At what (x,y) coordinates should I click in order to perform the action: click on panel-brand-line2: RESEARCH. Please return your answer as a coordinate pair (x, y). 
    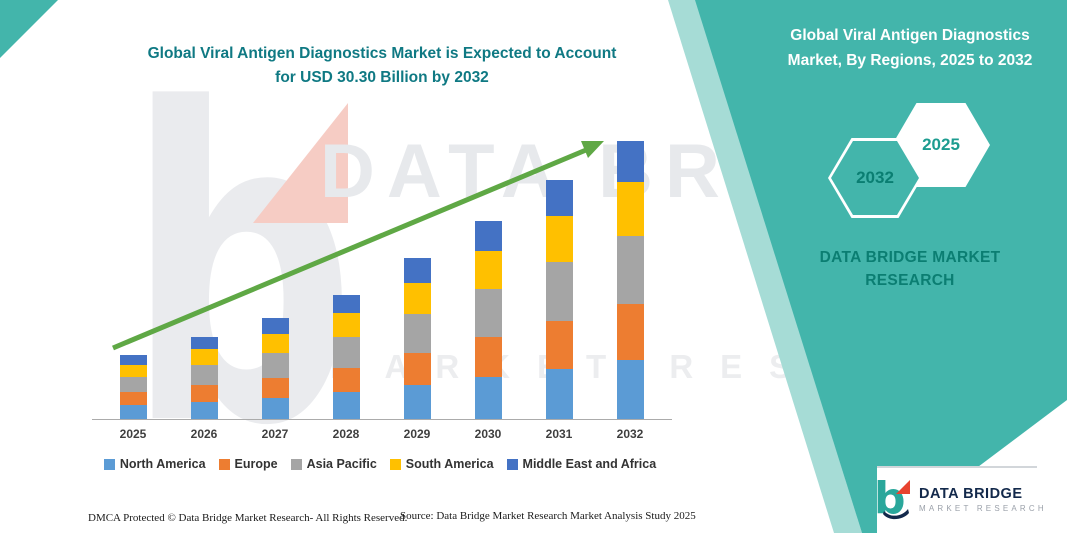
    Looking at the image, I should click on (910, 281).